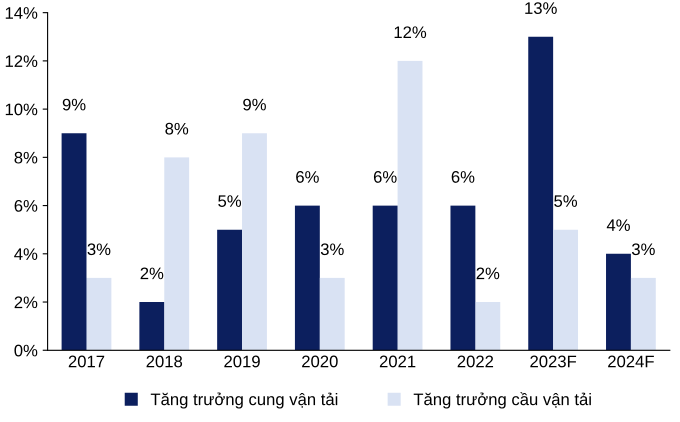 Image resolution: width=680 pixels, height=422 pixels. What do you see at coordinates (86, 362) in the screenshot?
I see `x-tick-label: 2017` at bounding box center [86, 362].